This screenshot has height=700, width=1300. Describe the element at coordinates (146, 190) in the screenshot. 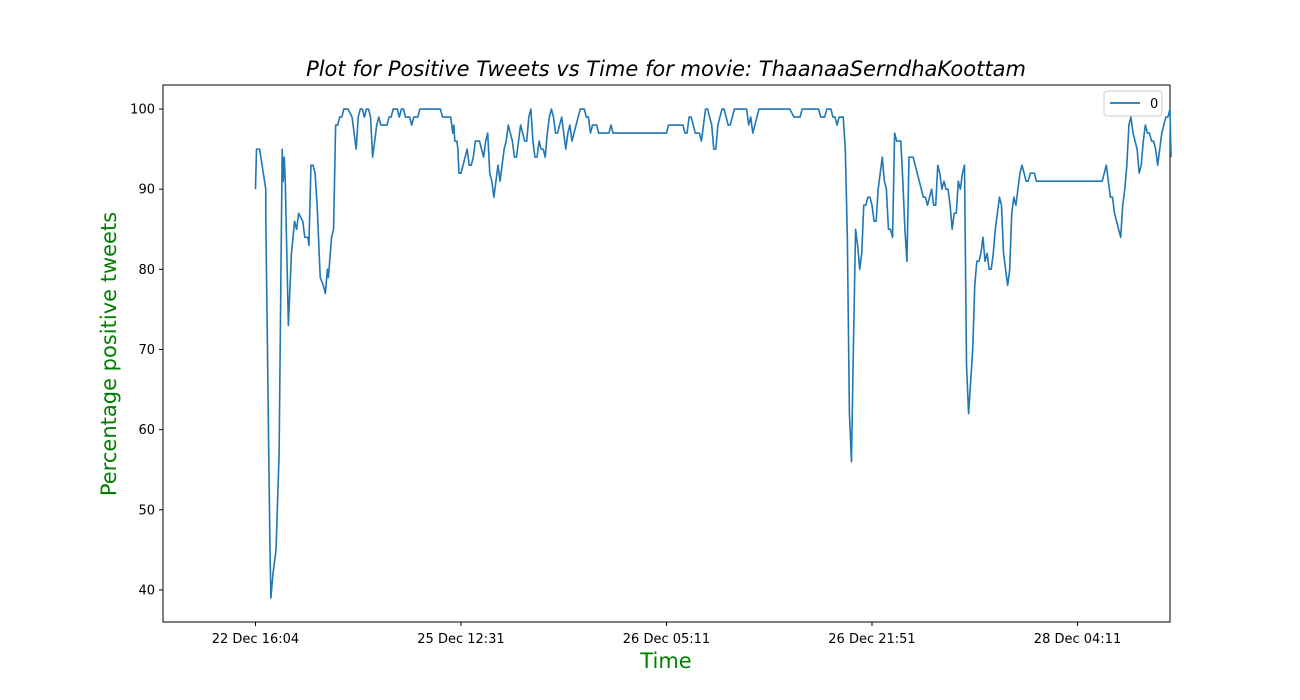

I see `y-tick-label: 90` at that location.